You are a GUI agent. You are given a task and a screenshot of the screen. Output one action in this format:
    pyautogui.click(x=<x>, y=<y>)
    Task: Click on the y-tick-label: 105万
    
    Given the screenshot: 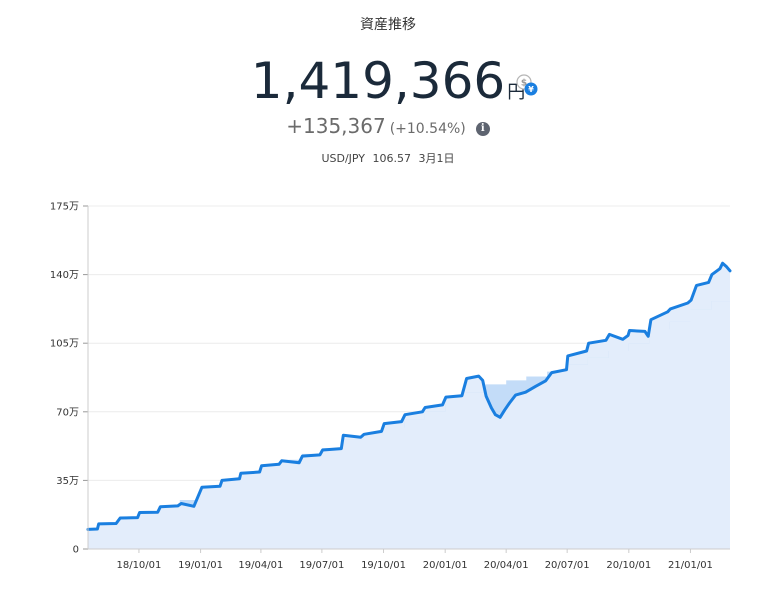 What is the action you would take?
    pyautogui.click(x=64, y=344)
    